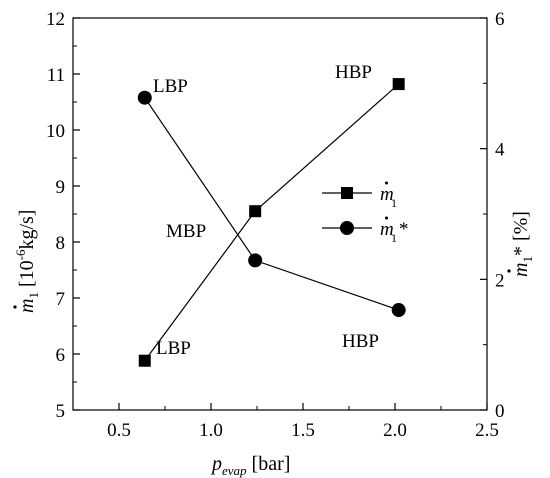  What do you see at coordinates (63, 215) in the screenshot?
I see `left-y-axis-ticks: 5 6 7 8 9 10 11 12` at bounding box center [63, 215].